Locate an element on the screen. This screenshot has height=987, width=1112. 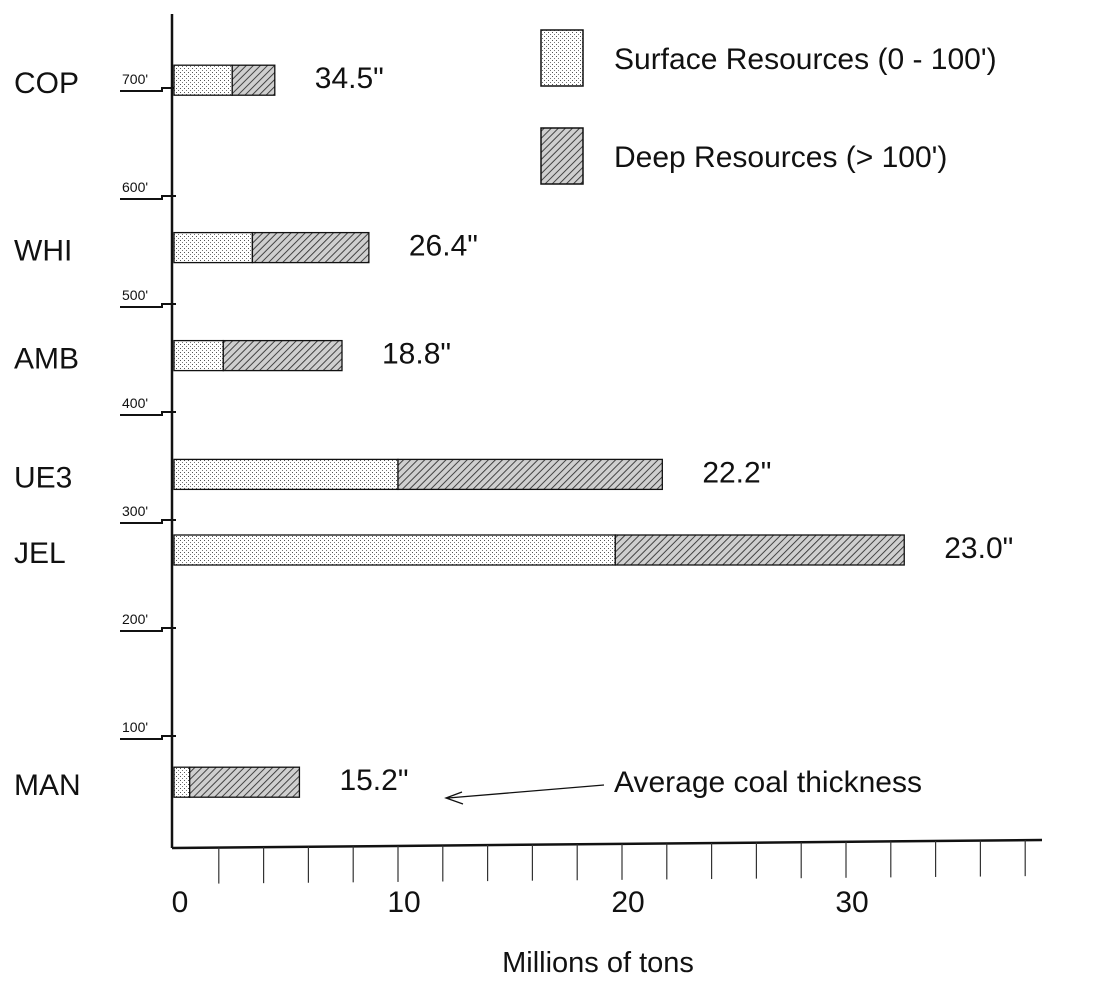
legend-swatch-surface is located at coordinates (562, 58).